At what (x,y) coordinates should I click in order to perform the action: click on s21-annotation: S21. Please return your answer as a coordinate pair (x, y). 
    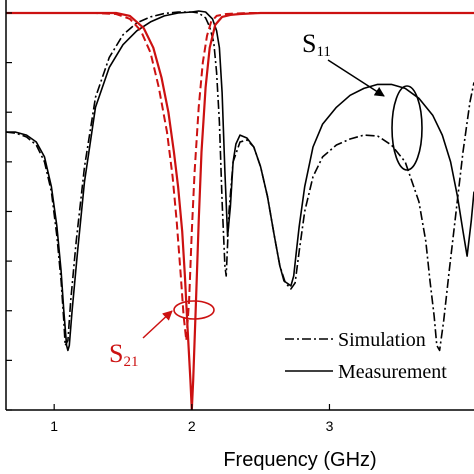
    Looking at the image, I should click on (162, 335).